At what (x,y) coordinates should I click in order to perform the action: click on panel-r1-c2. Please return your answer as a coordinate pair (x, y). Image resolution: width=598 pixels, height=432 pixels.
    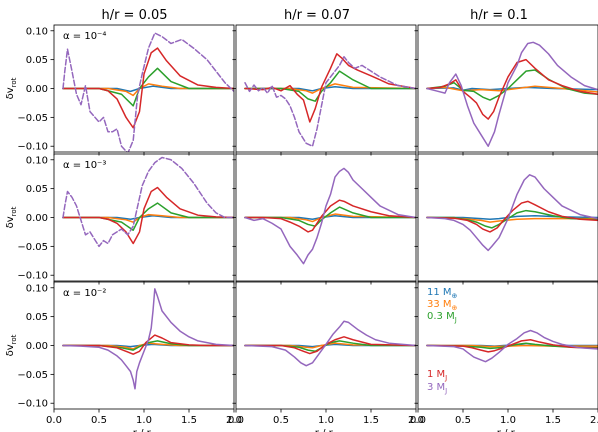
    Looking at the image, I should click on (324, 90).